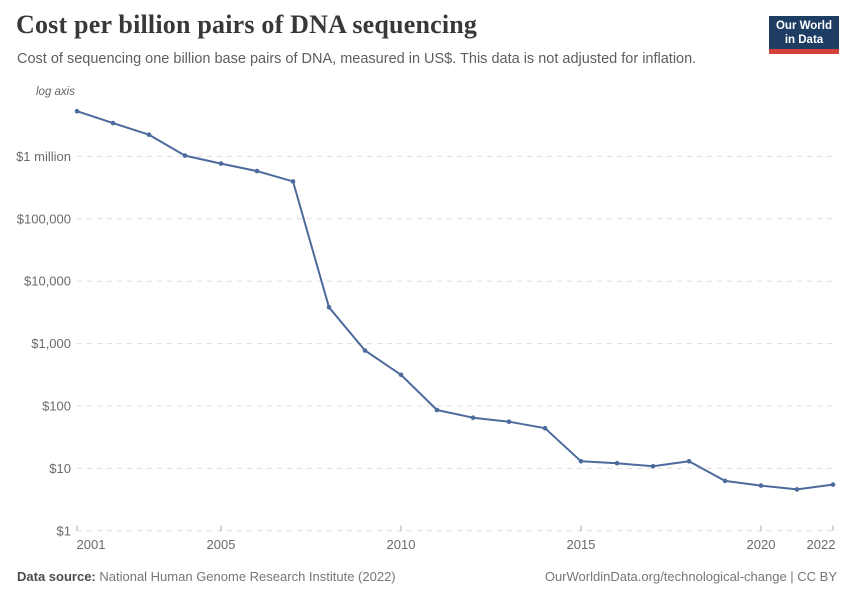 The width and height of the screenshot is (850, 600). Describe the element at coordinates (797, 489) in the screenshot. I see `data-point-2021` at that location.